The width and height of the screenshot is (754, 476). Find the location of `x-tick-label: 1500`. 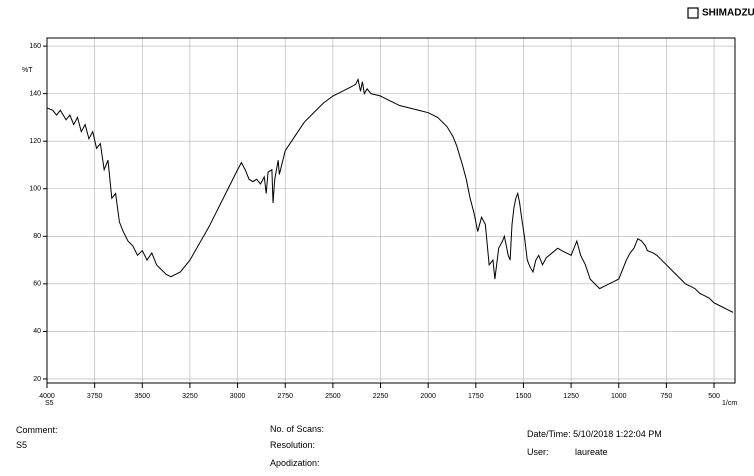

x-tick-label: 1500 is located at coordinates (524, 396).